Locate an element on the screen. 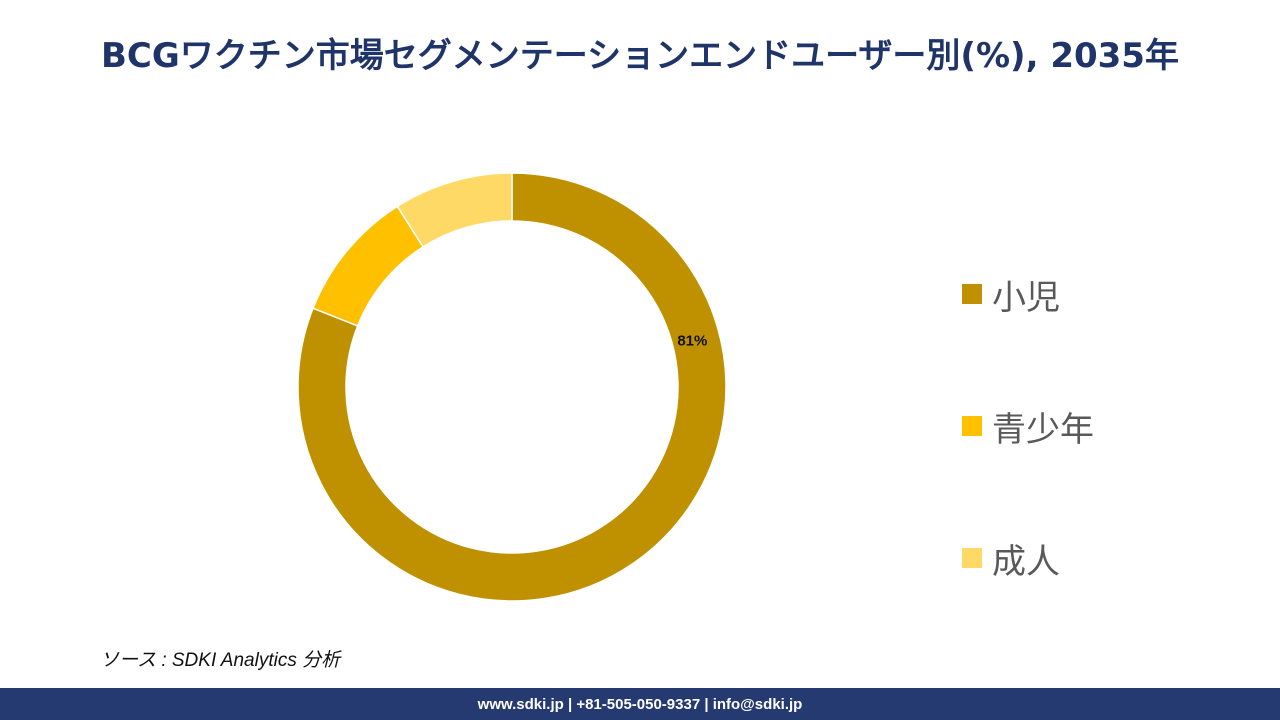  legend-item-child: 小児 is located at coordinates (1011, 294).